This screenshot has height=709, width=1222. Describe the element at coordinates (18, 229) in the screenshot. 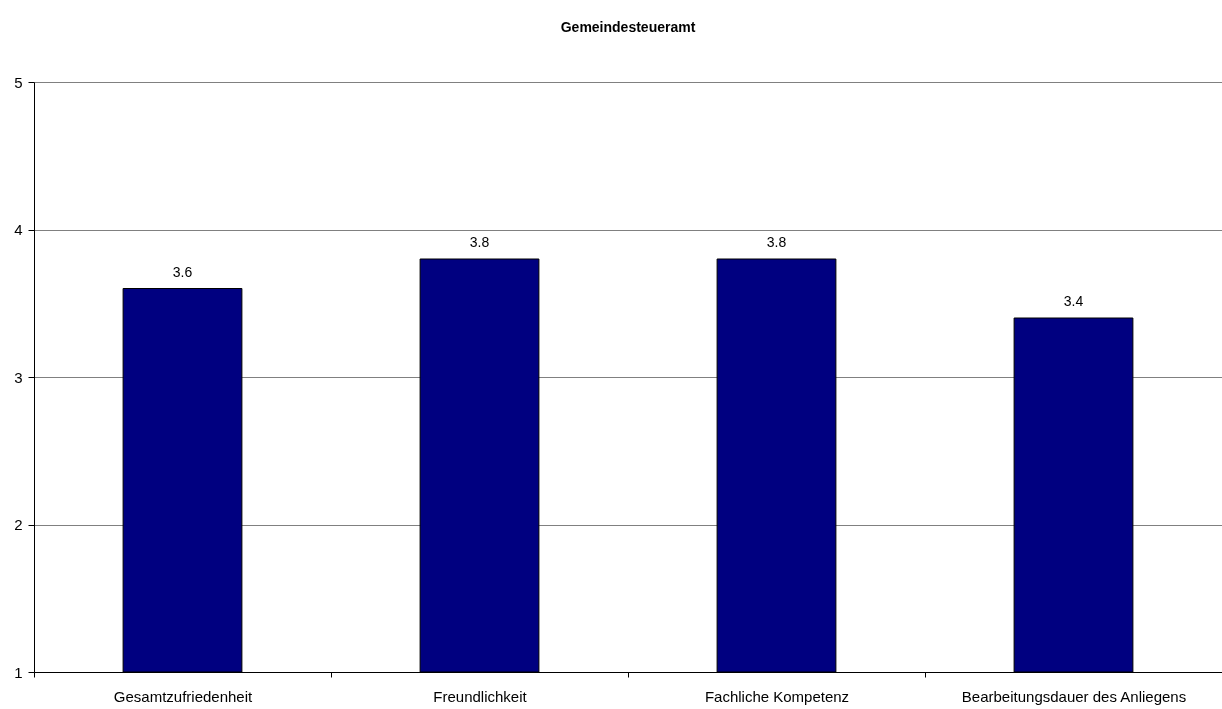

I see `y-tick-label: 4` at that location.